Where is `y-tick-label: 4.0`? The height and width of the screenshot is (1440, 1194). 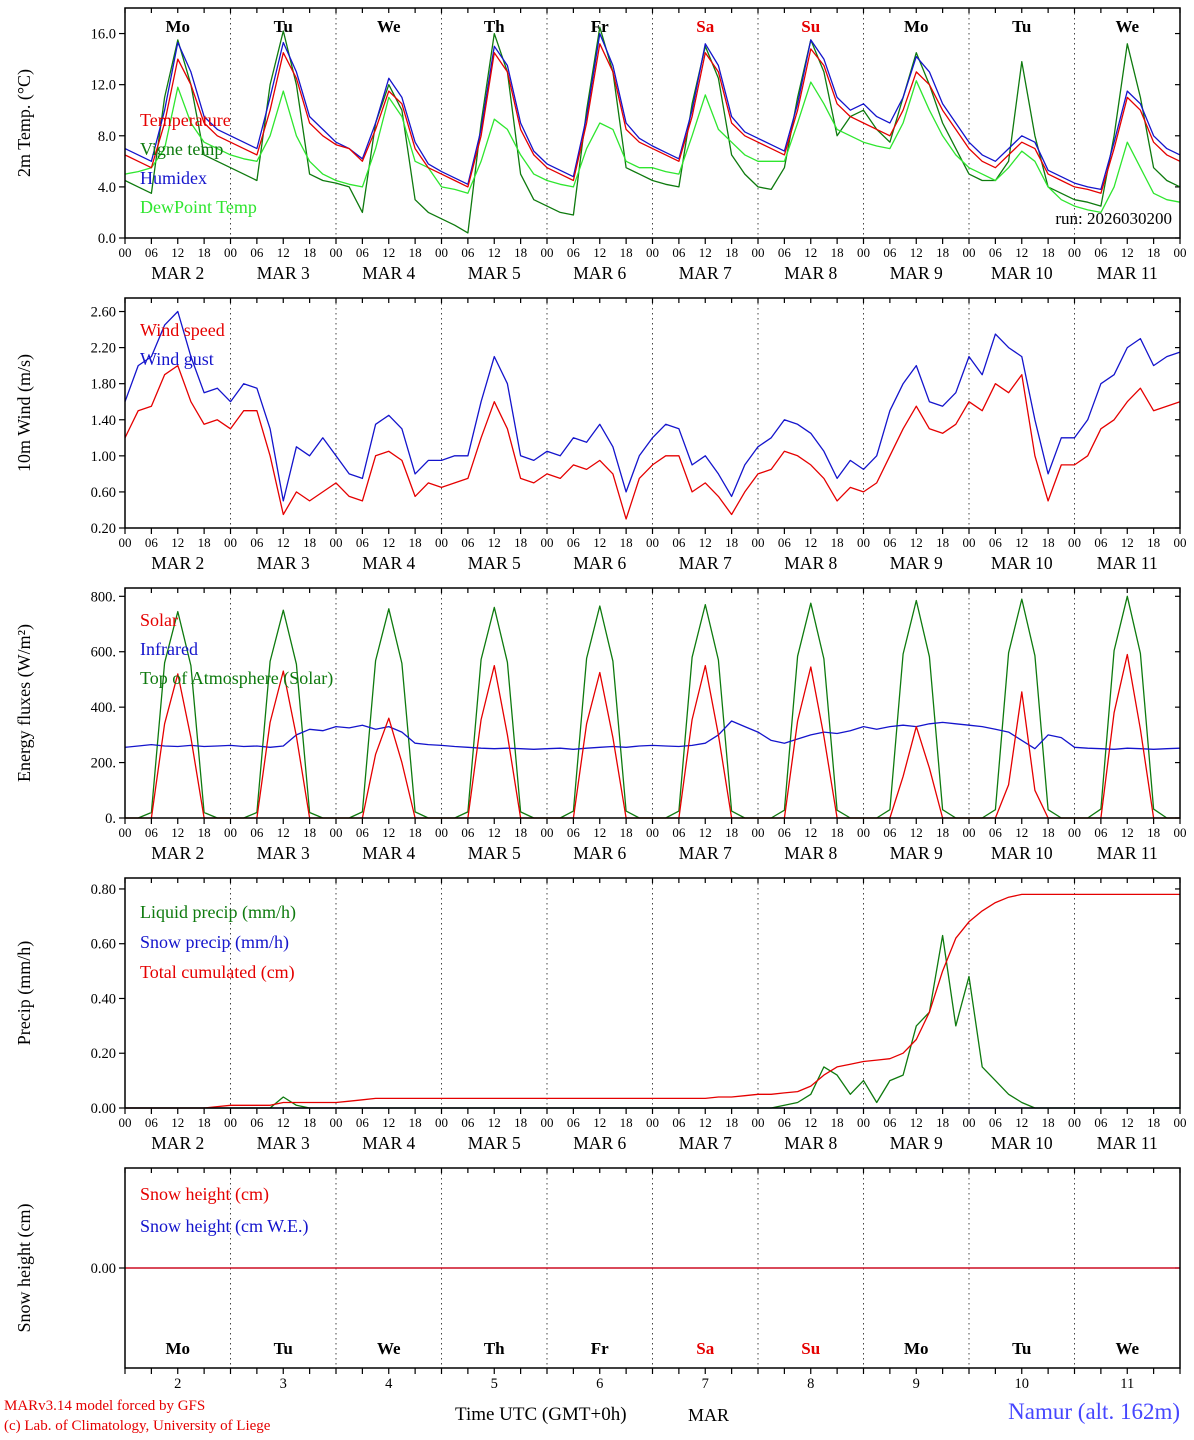
y-tick-label: 4.0 is located at coordinates (107, 188).